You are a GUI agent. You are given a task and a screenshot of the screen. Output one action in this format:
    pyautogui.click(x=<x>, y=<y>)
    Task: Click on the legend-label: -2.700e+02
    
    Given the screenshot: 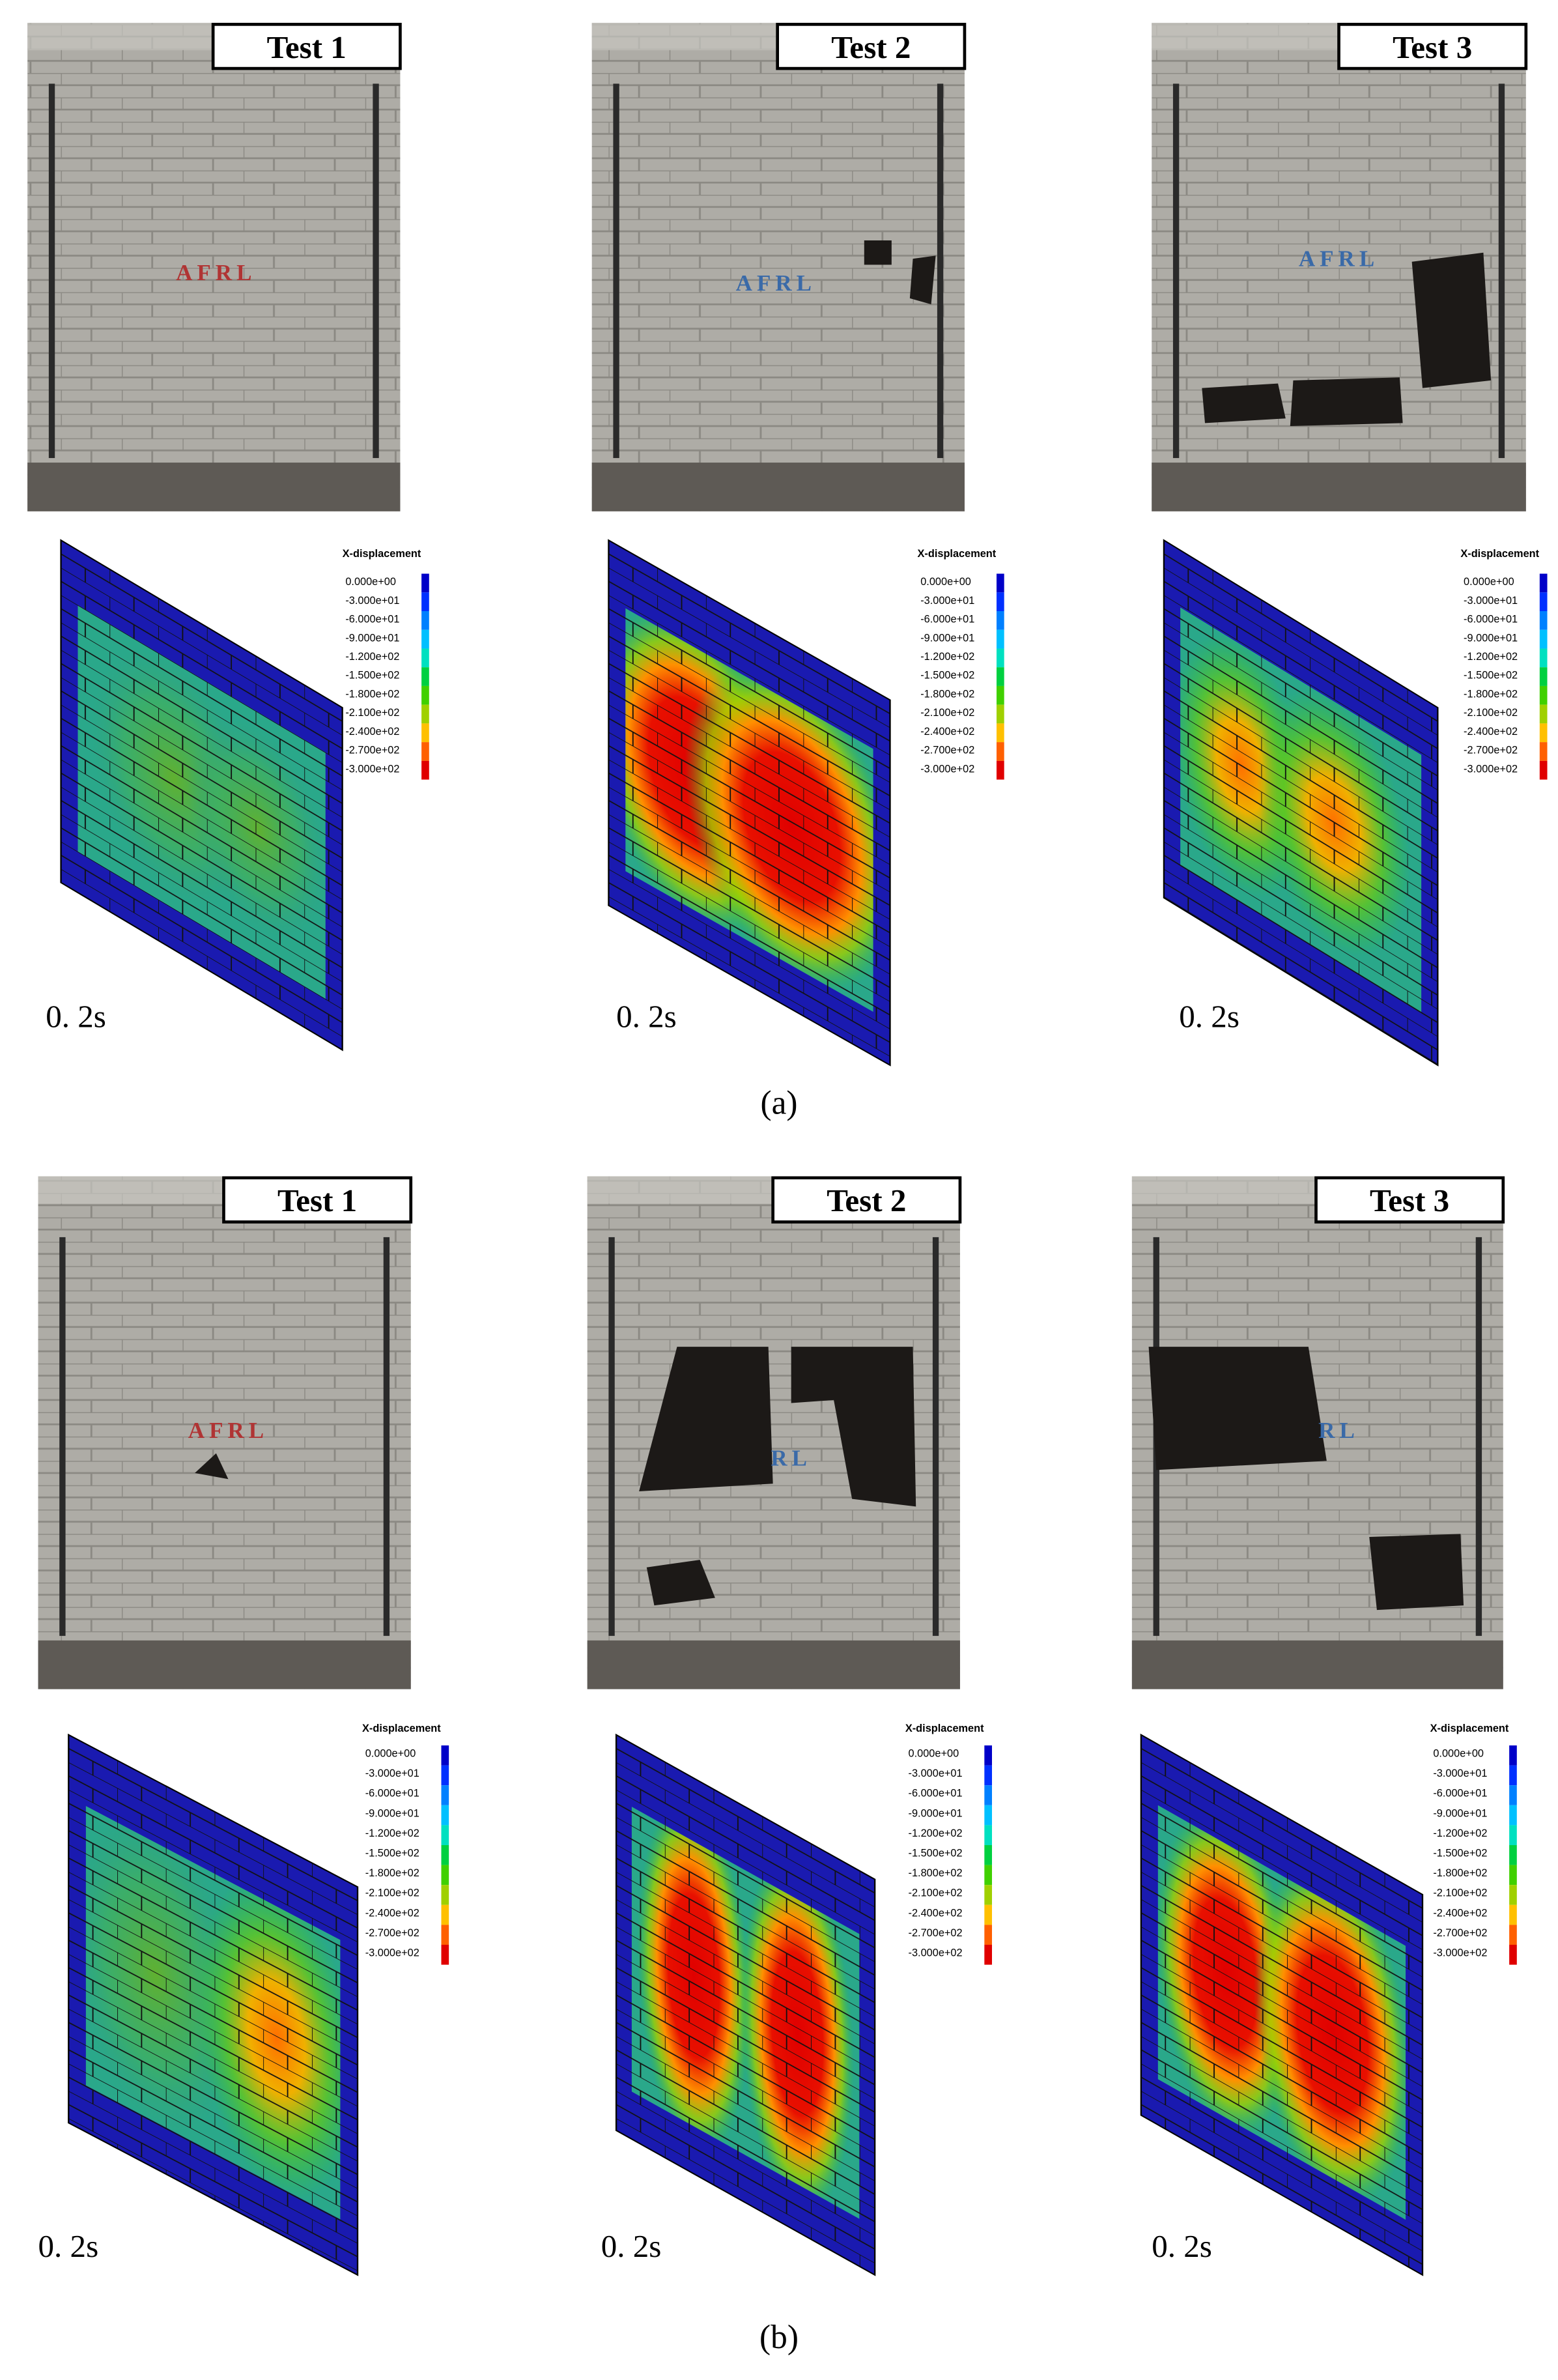 What is the action you would take?
    pyautogui.click(x=947, y=751)
    